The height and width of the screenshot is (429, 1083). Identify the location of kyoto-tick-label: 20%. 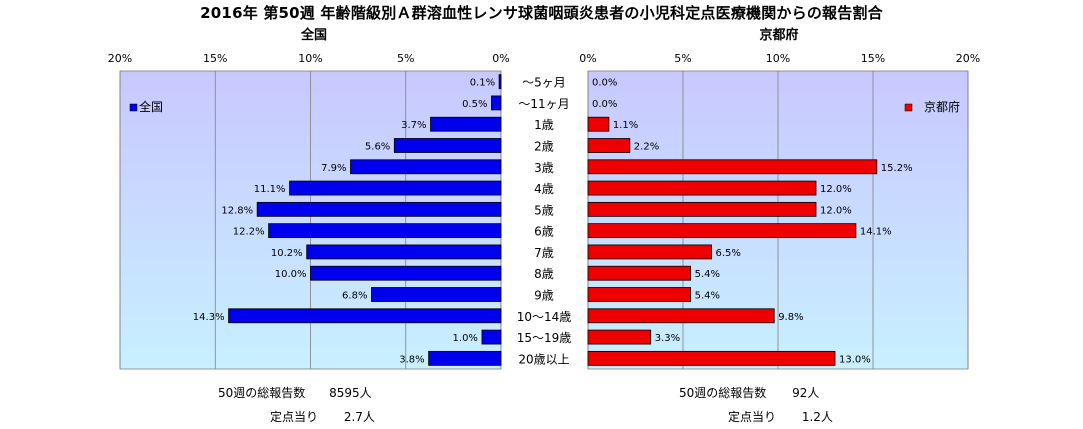
(968, 58).